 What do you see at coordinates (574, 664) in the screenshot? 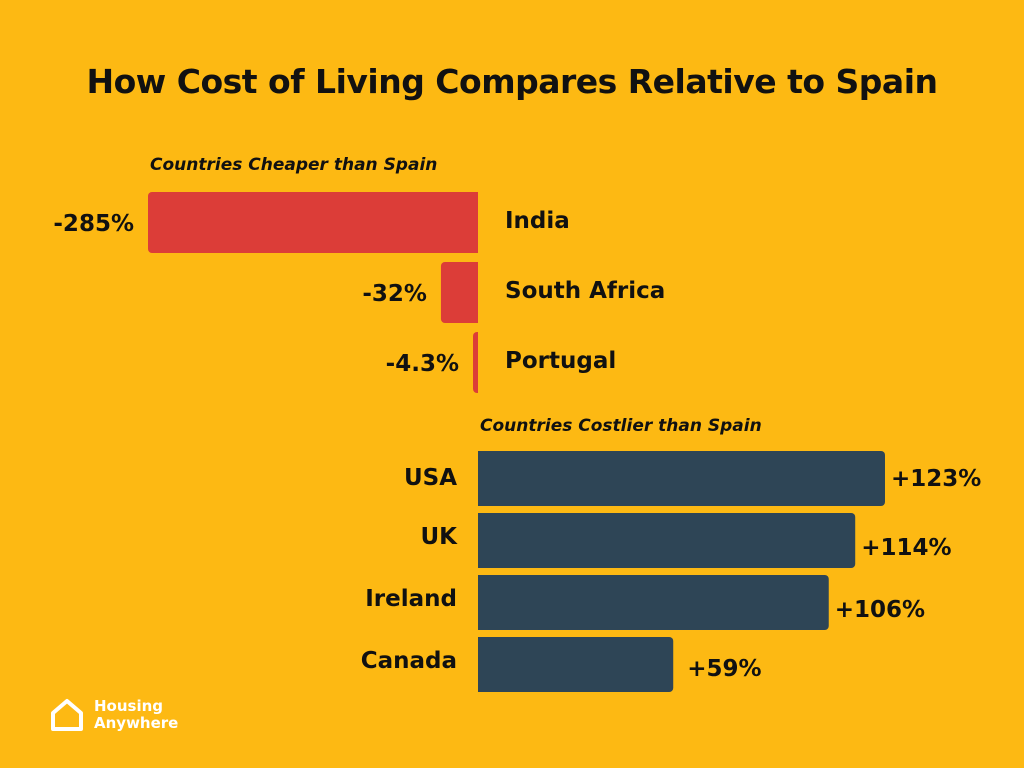
I see `bar-canada` at bounding box center [574, 664].